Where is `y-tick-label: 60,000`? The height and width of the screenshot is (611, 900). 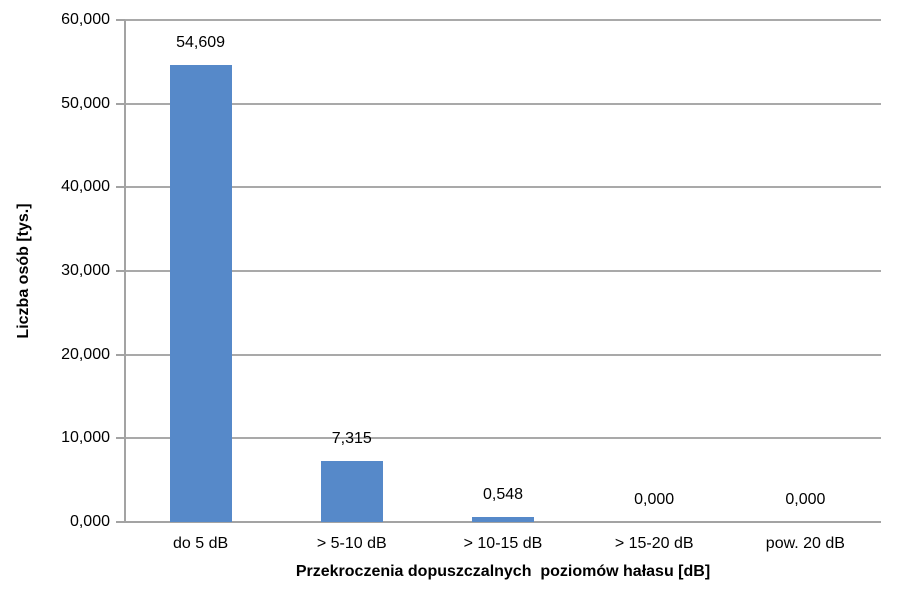
y-tick-label: 60,000 is located at coordinates (85, 19).